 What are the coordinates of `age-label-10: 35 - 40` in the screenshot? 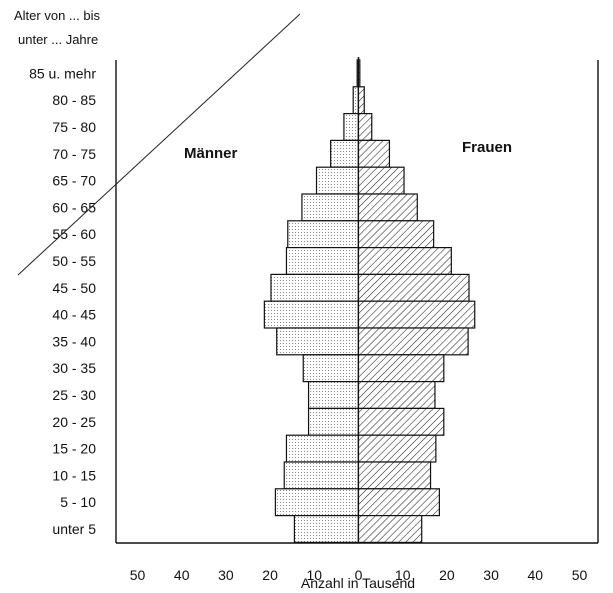 It's located at (74, 341).